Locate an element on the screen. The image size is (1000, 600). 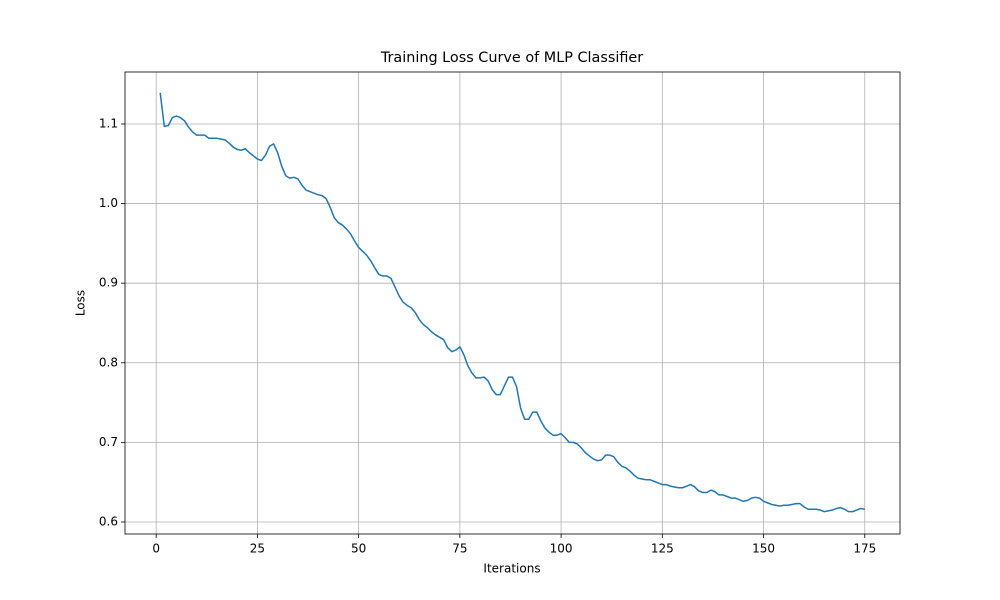
x-axis-label: Iterations is located at coordinates (511, 569).